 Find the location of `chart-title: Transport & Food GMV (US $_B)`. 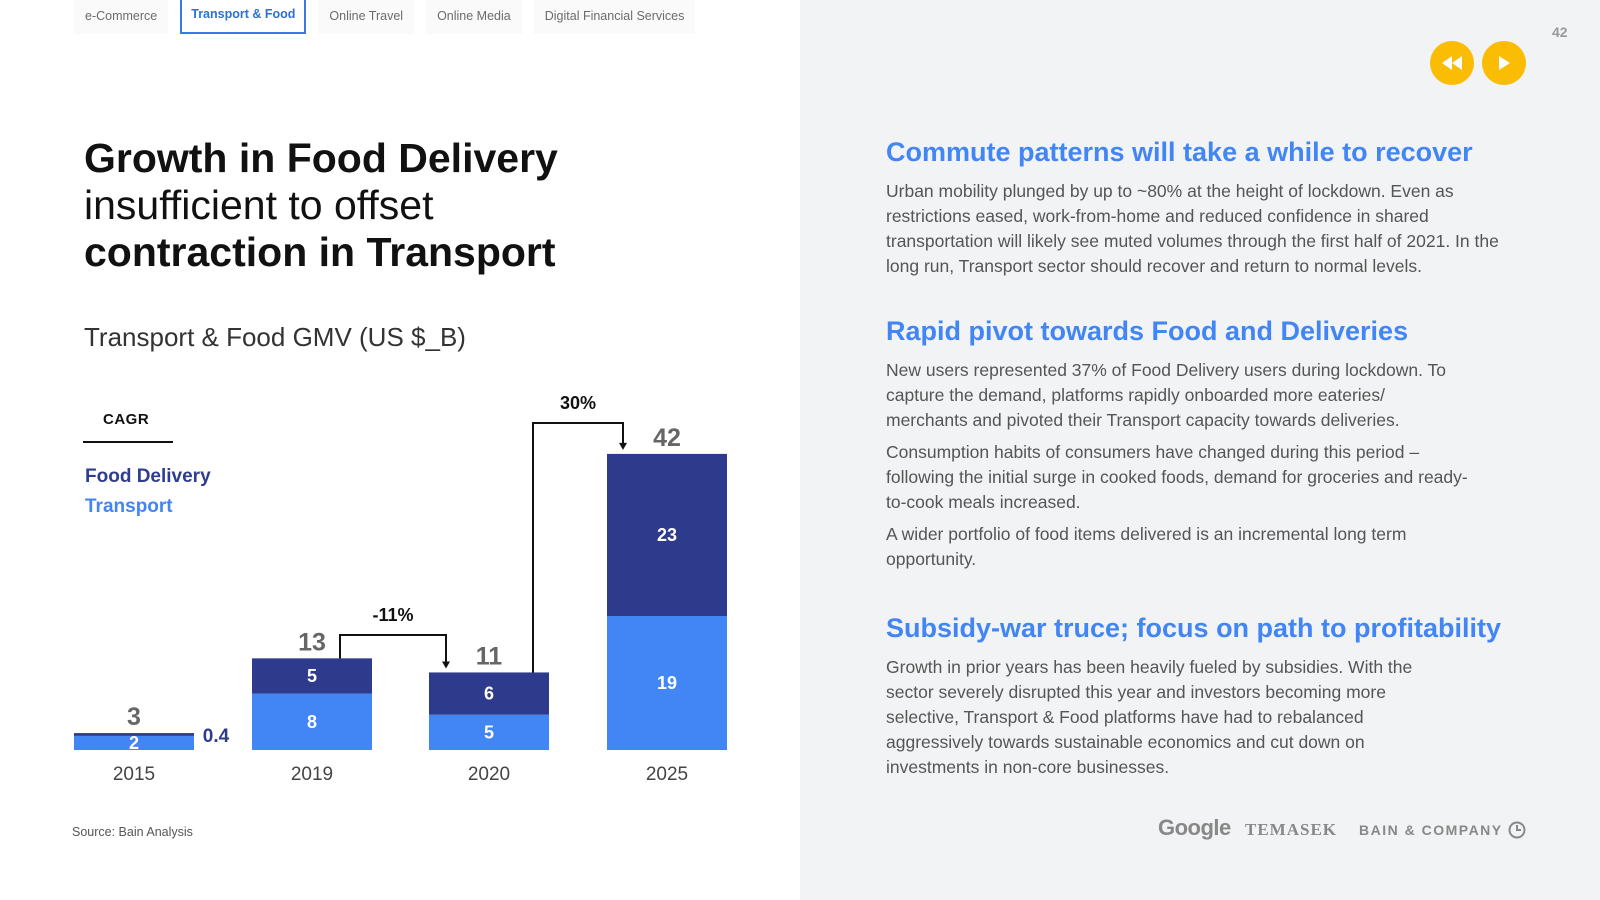

chart-title: Transport & Food GMV (US $_B) is located at coordinates (275, 337).